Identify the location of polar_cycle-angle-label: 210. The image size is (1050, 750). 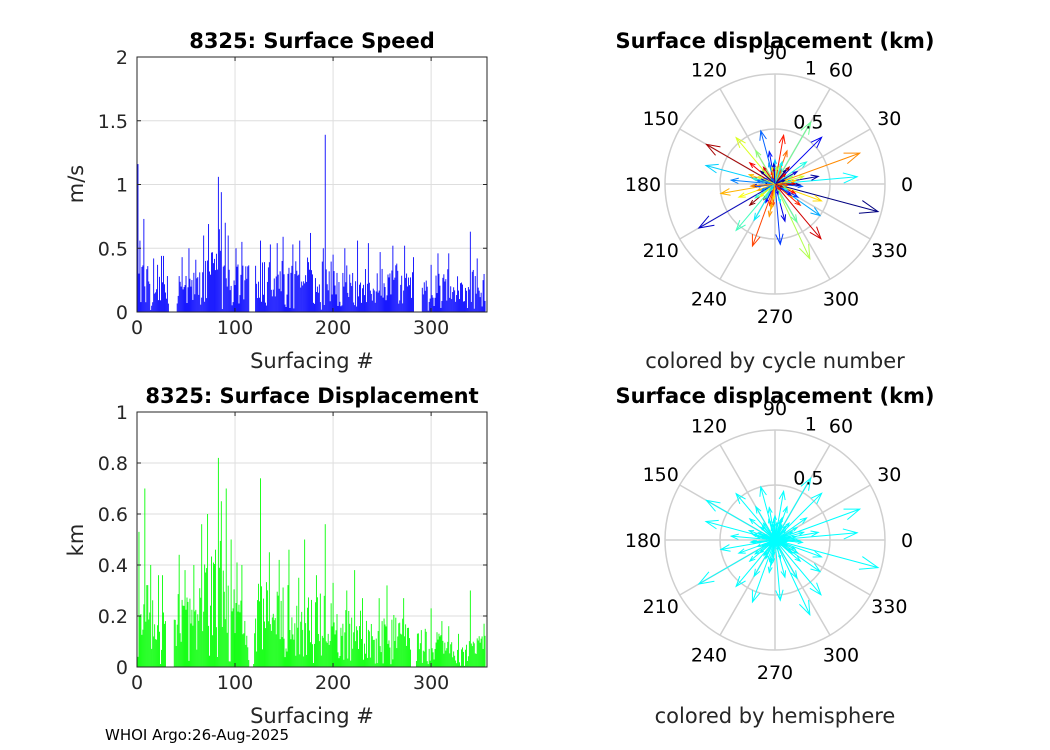
(661, 251).